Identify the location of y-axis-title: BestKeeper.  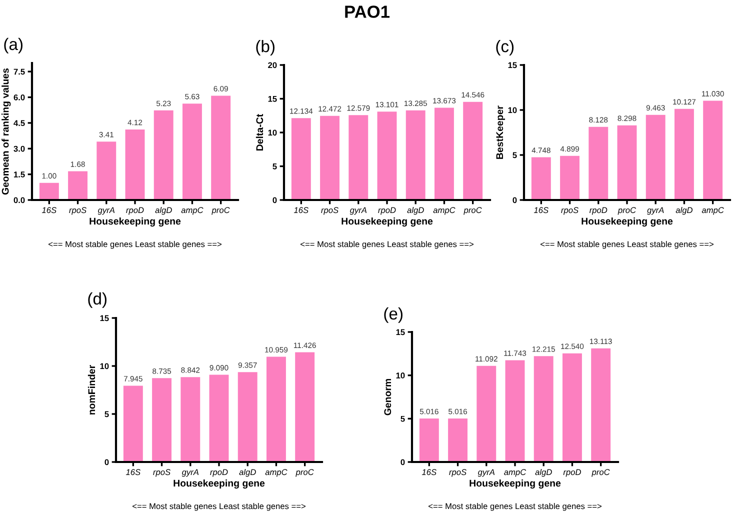
(501, 132).